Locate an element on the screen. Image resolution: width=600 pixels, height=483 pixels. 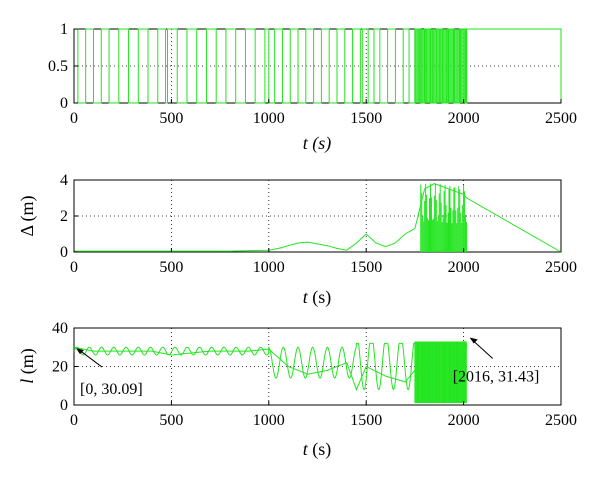
annotation-label: [2016, 31.43] is located at coordinates (496, 376).